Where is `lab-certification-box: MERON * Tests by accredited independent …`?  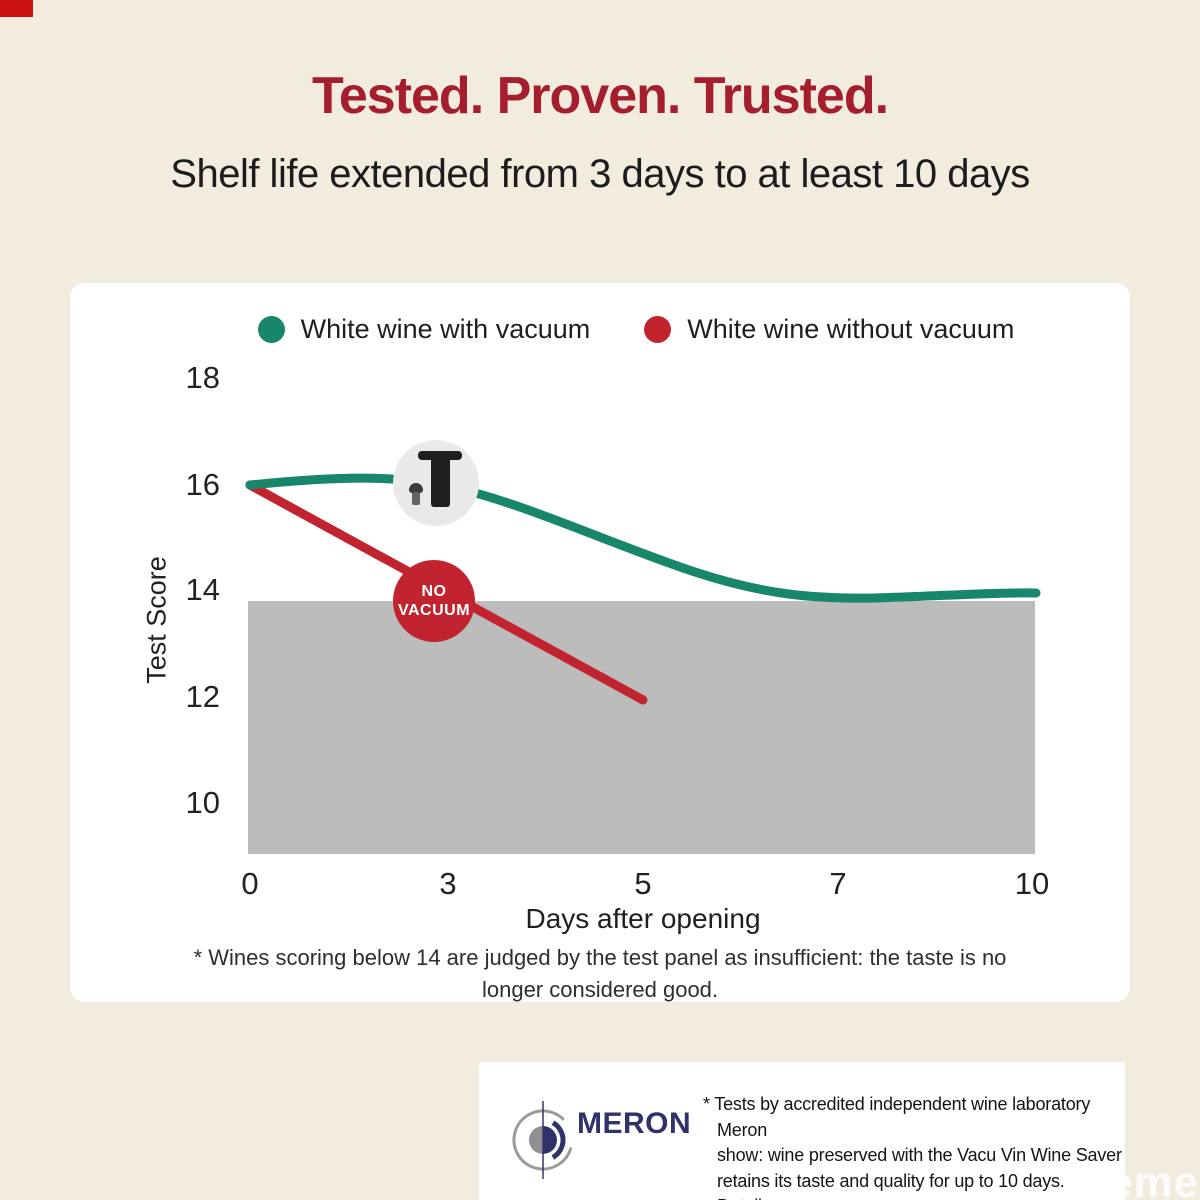 lab-certification-box: MERON * Tests by accredited independent … is located at coordinates (802, 1131).